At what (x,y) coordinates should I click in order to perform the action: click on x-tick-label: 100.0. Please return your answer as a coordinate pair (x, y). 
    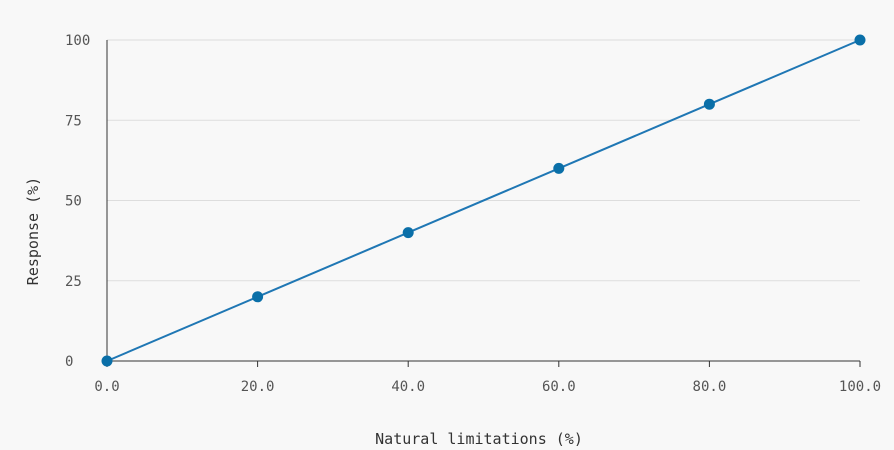
    Looking at the image, I should click on (860, 387).